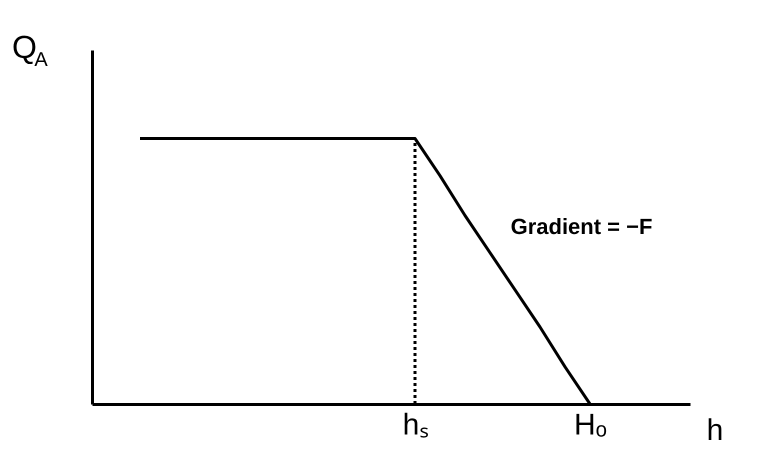 The image size is (760, 463). Describe the element at coordinates (590, 425) in the screenshot. I see `x-tick-label: Hₒ` at that location.